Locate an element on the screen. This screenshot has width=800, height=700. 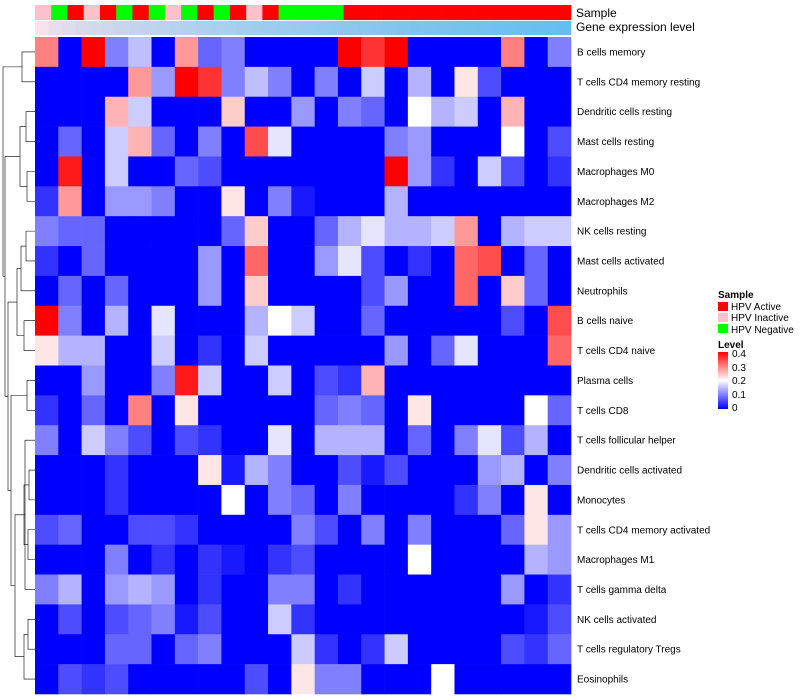
row-label-19: NK cells activated is located at coordinates (616, 620).